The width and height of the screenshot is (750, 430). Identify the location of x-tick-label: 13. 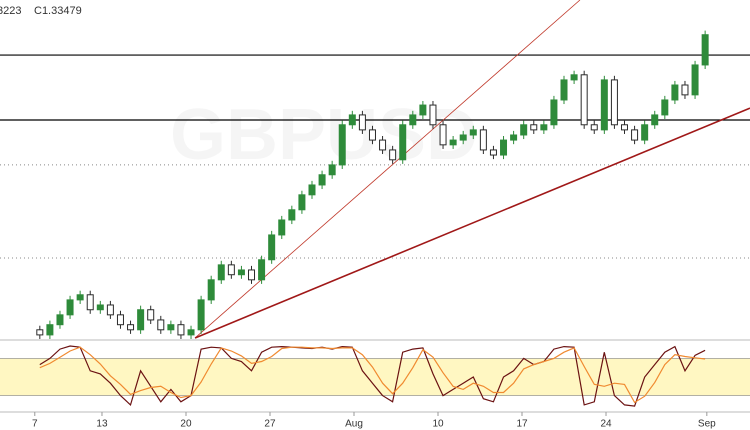
(102, 424).